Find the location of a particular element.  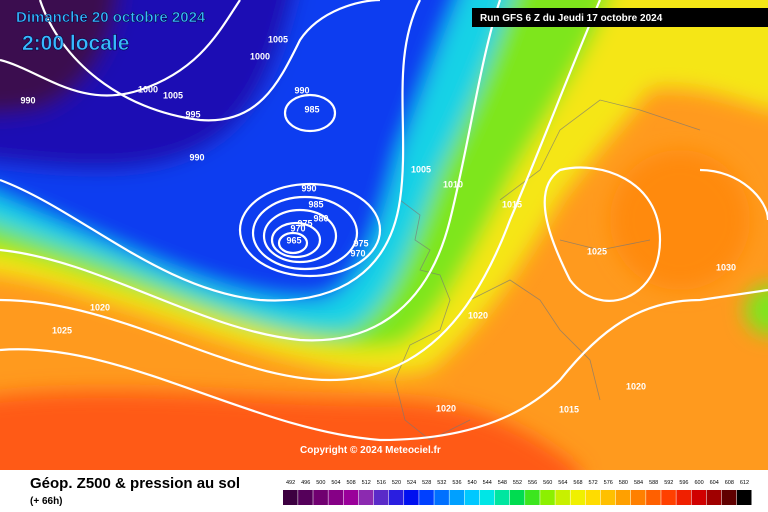

scale-label: 564 is located at coordinates (562, 483).